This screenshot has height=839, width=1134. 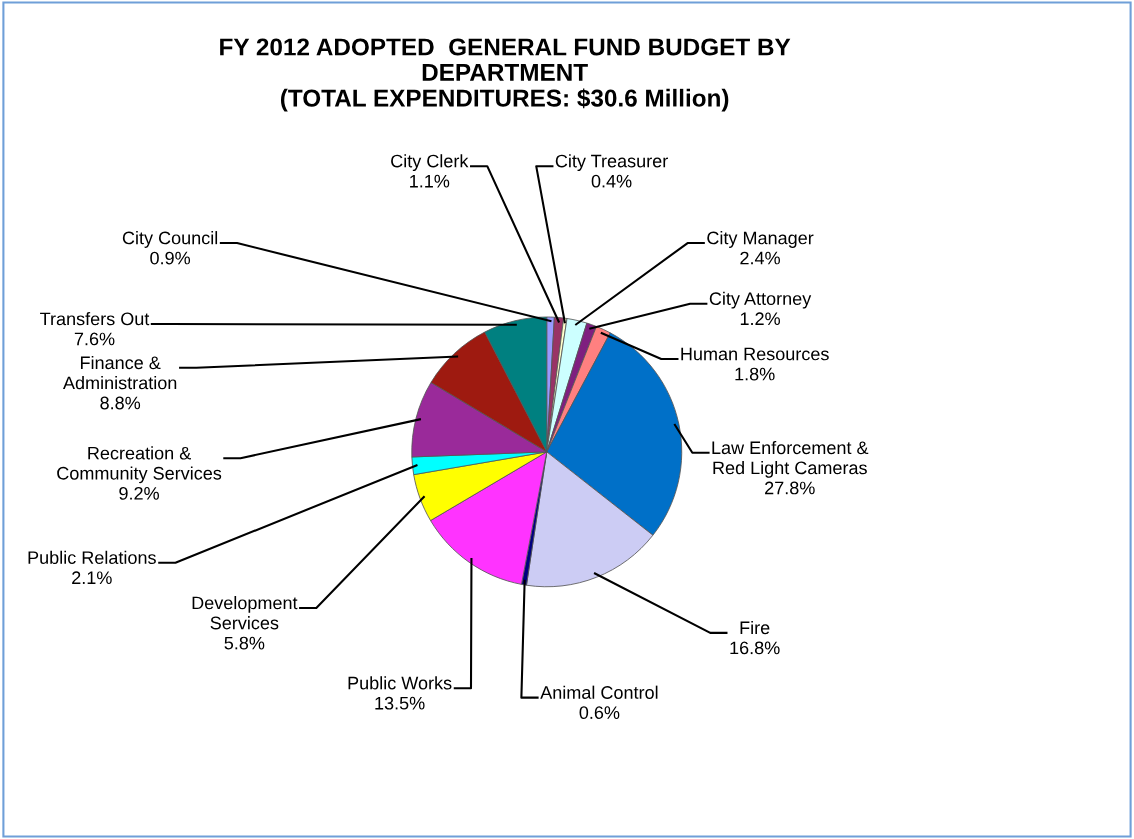 I want to click on data-label: 0.6%, so click(x=599, y=713).